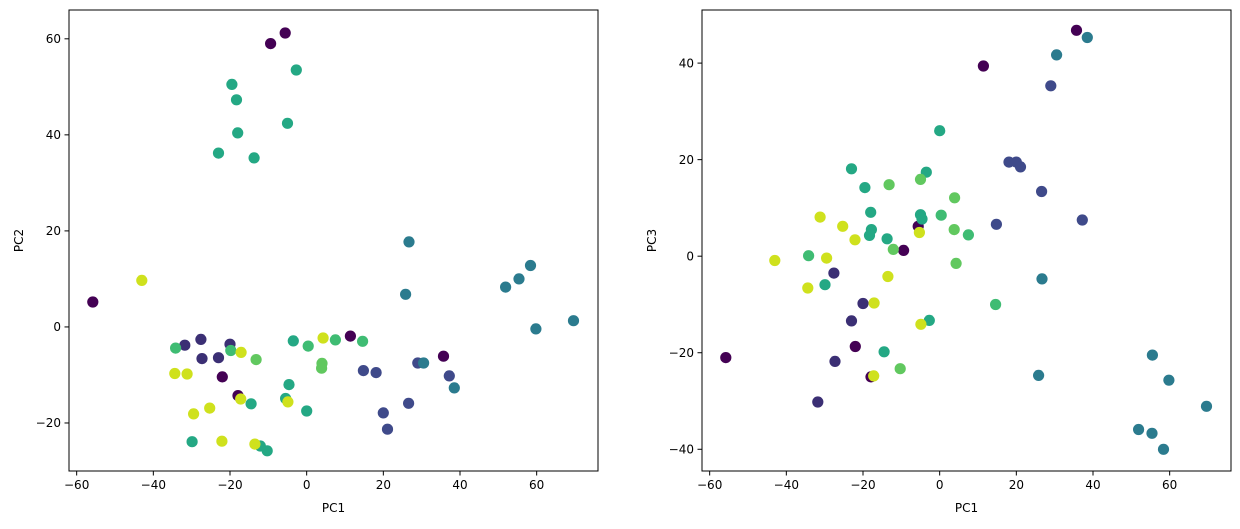 The height and width of the screenshot is (529, 1240). Describe the element at coordinates (229, 485) in the screenshot. I see `x-tick-label: −20` at that location.